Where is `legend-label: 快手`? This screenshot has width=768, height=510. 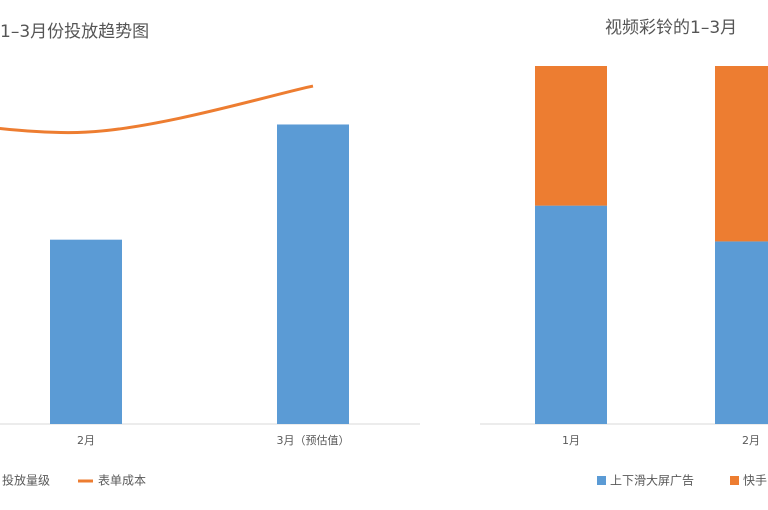
legend-label: 快手 is located at coordinates (755, 481).